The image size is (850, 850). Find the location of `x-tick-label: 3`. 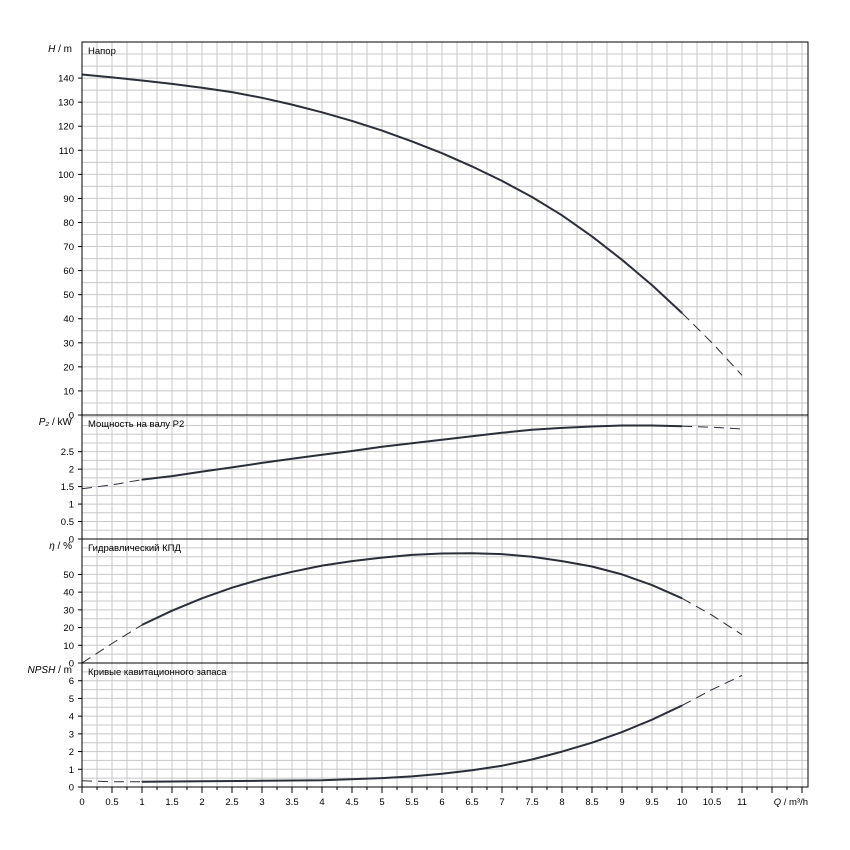

x-tick-label: 3 is located at coordinates (261, 802).